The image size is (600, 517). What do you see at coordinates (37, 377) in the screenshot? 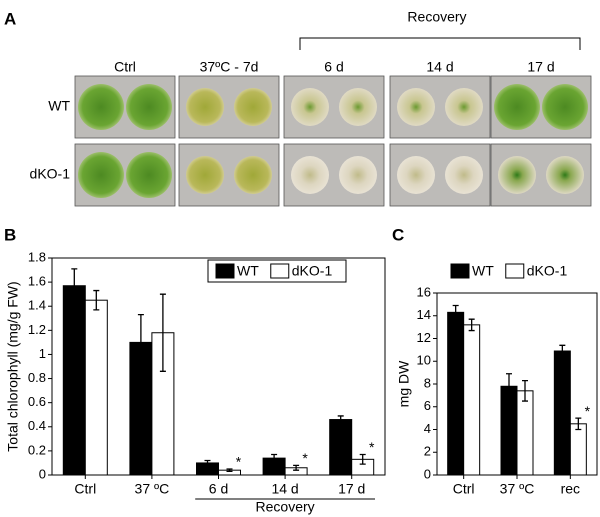
I see `y-tick-label: 0.8` at bounding box center [37, 377].